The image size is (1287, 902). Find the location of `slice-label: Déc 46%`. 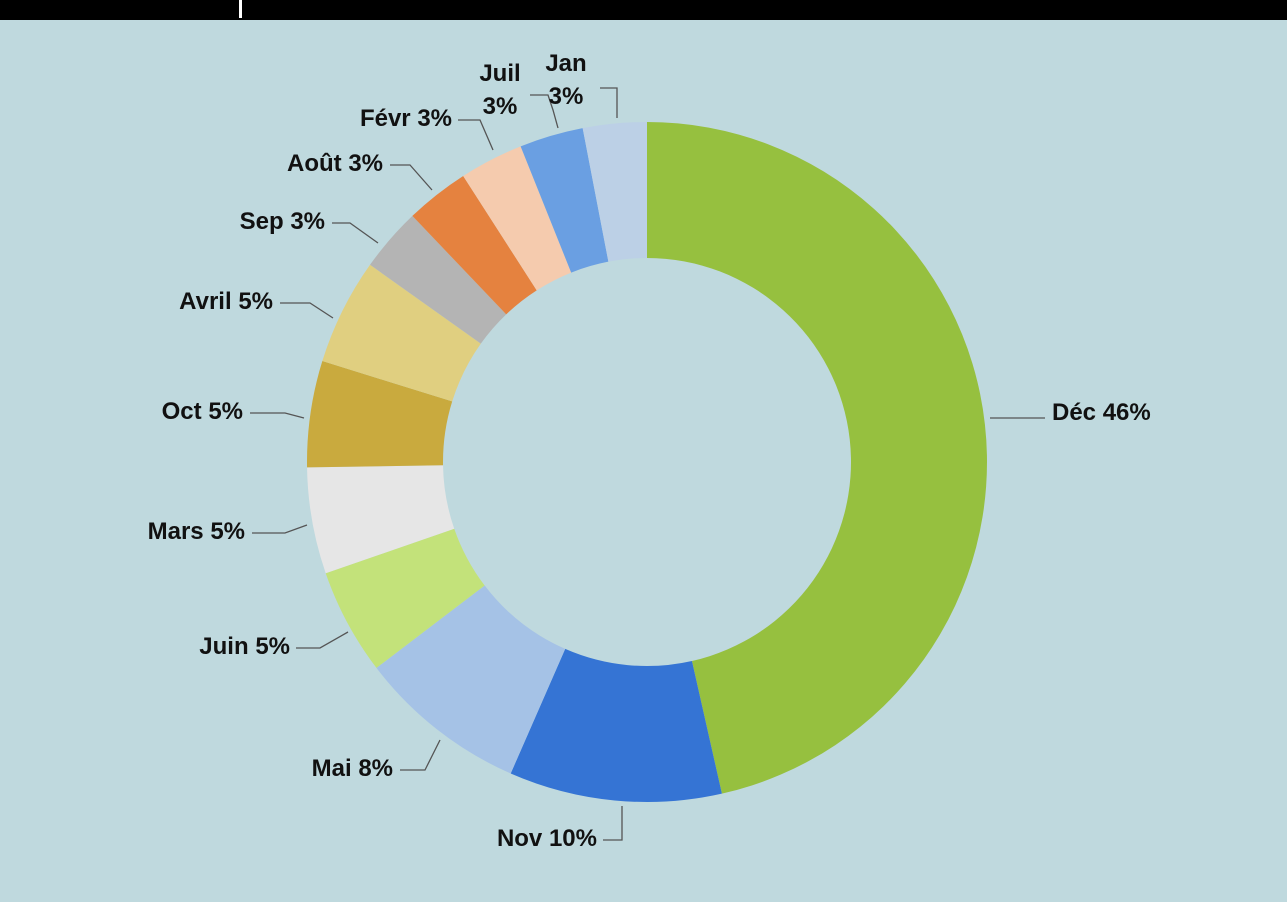

slice-label: Déc 46% is located at coordinates (1101, 412).